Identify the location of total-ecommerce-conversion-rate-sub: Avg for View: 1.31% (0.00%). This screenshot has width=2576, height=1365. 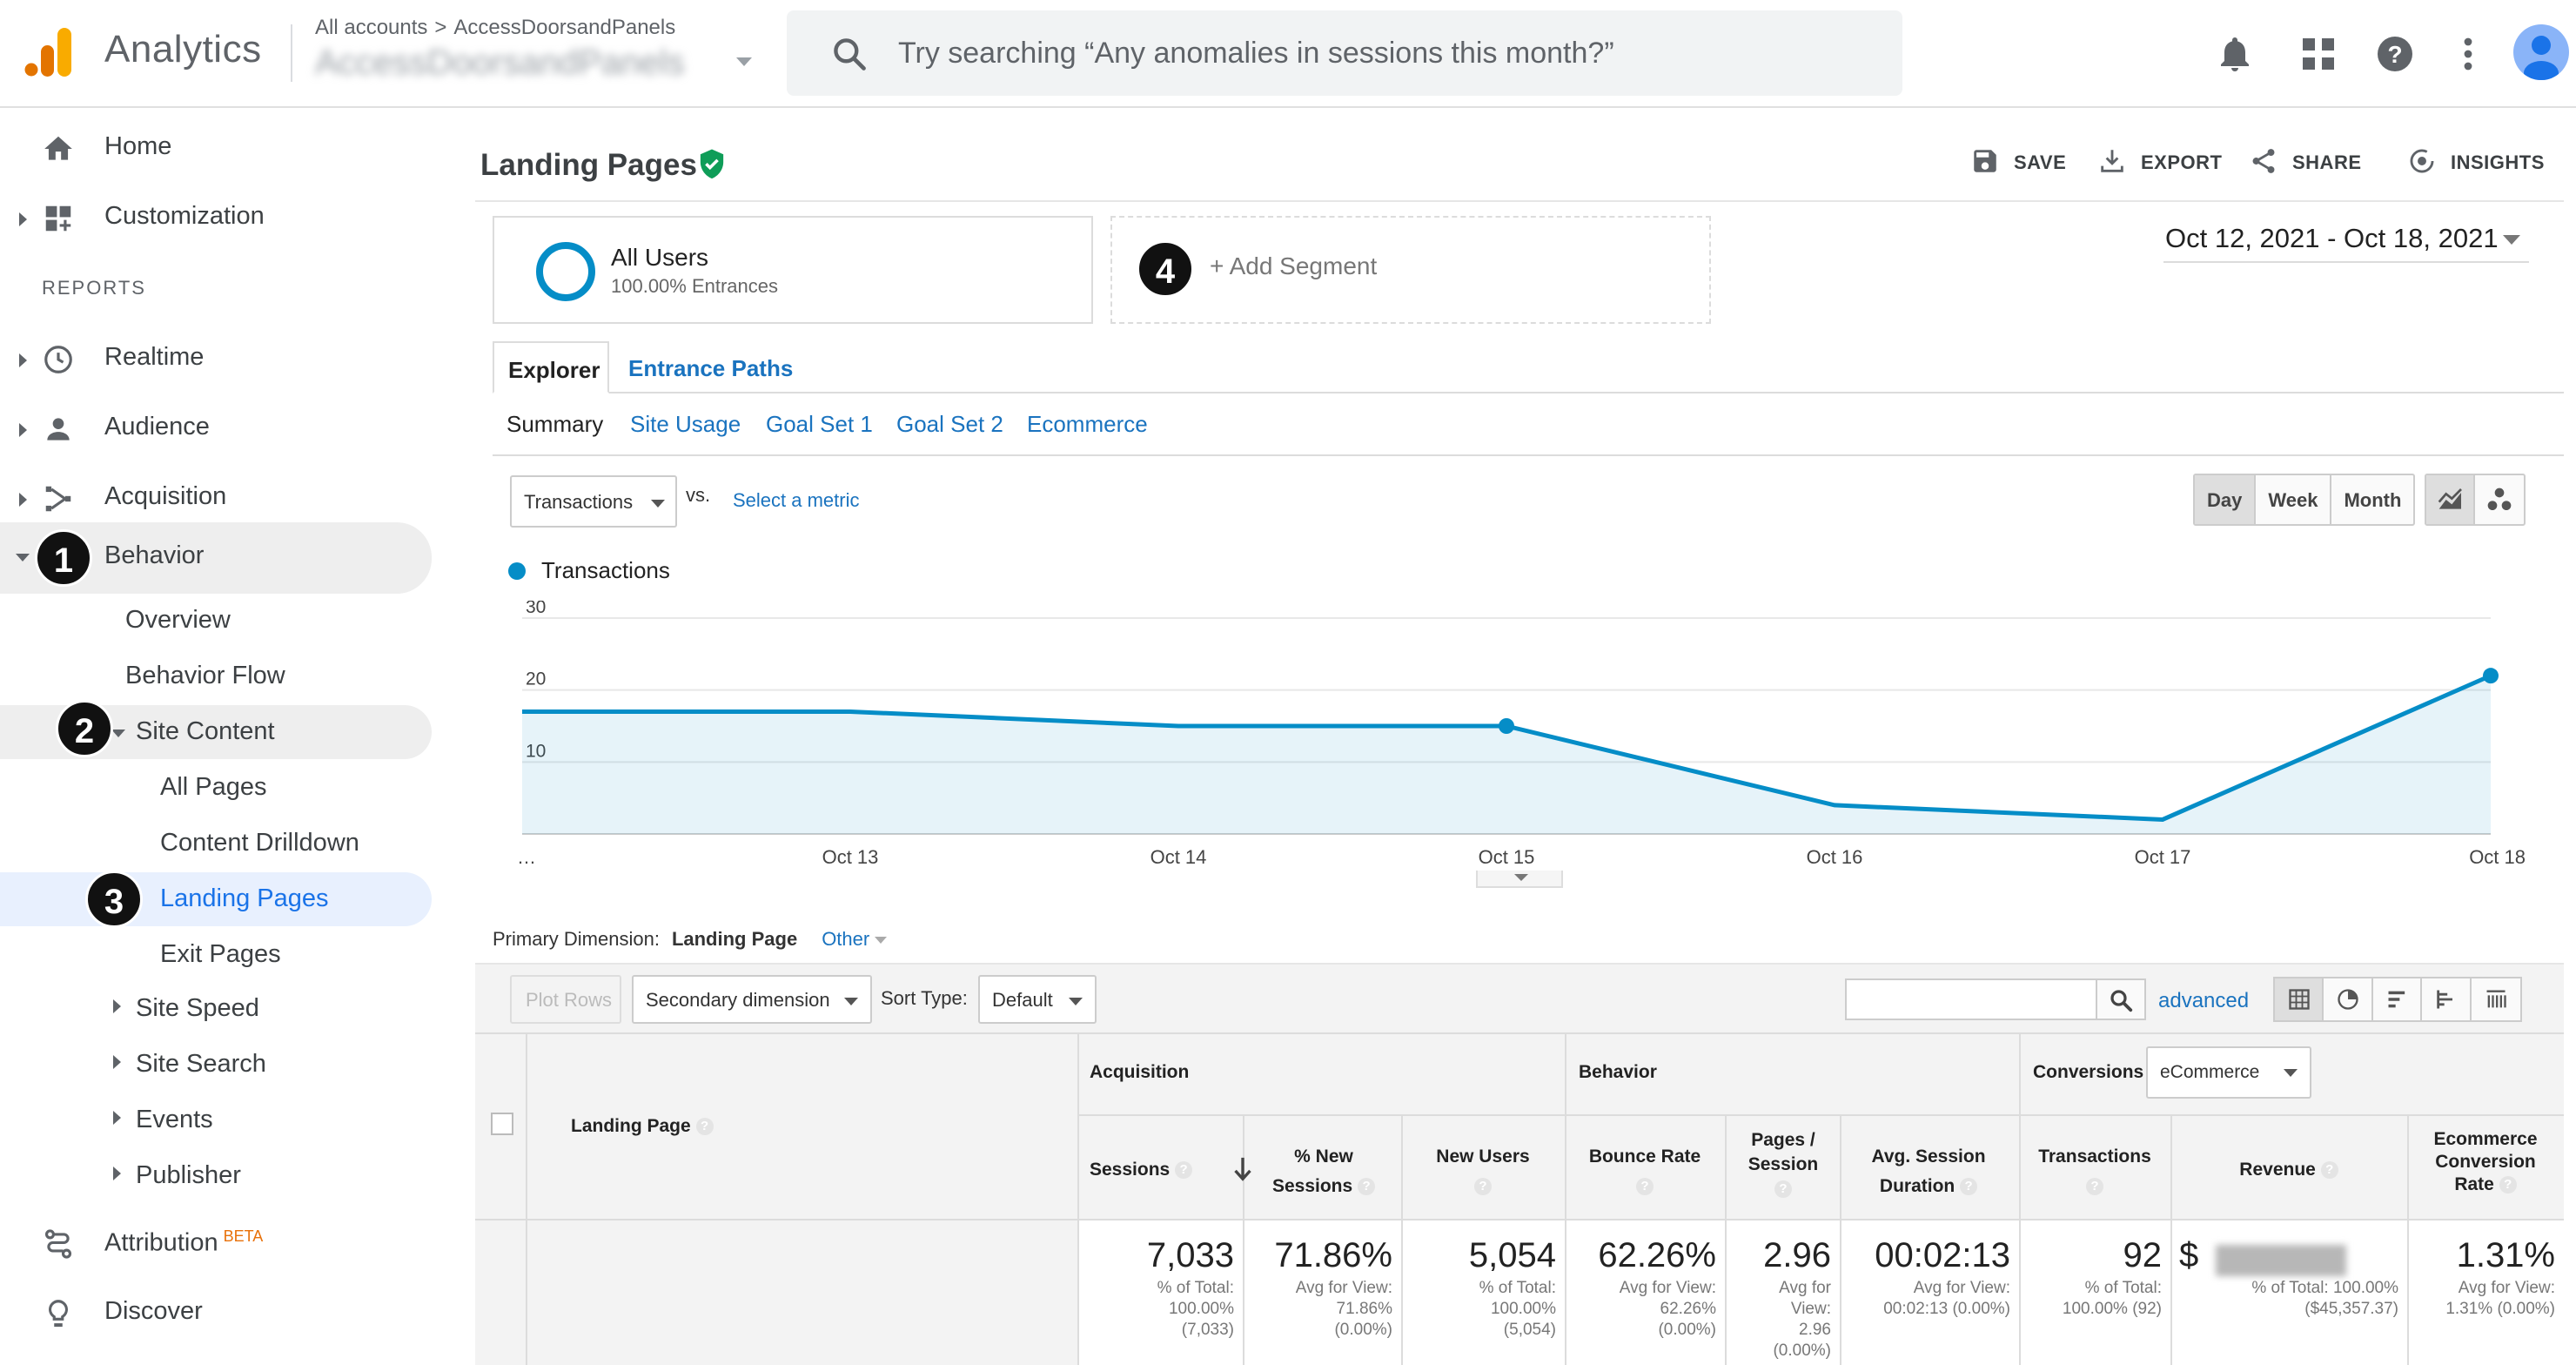
(2485, 1299).